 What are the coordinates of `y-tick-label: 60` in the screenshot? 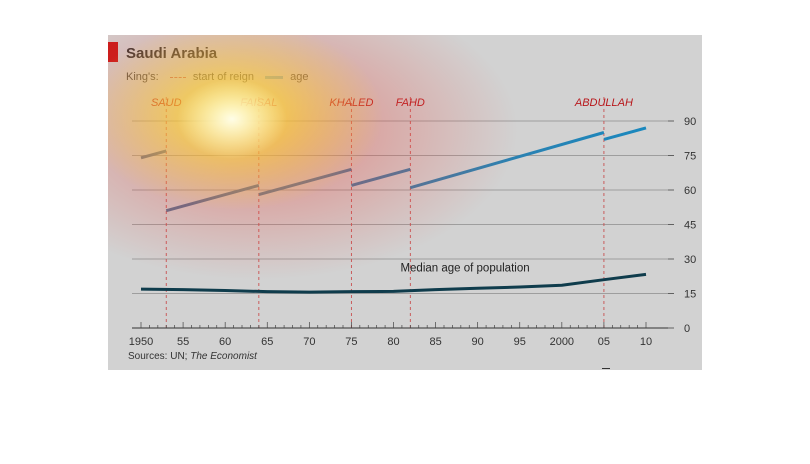 It's located at (690, 191).